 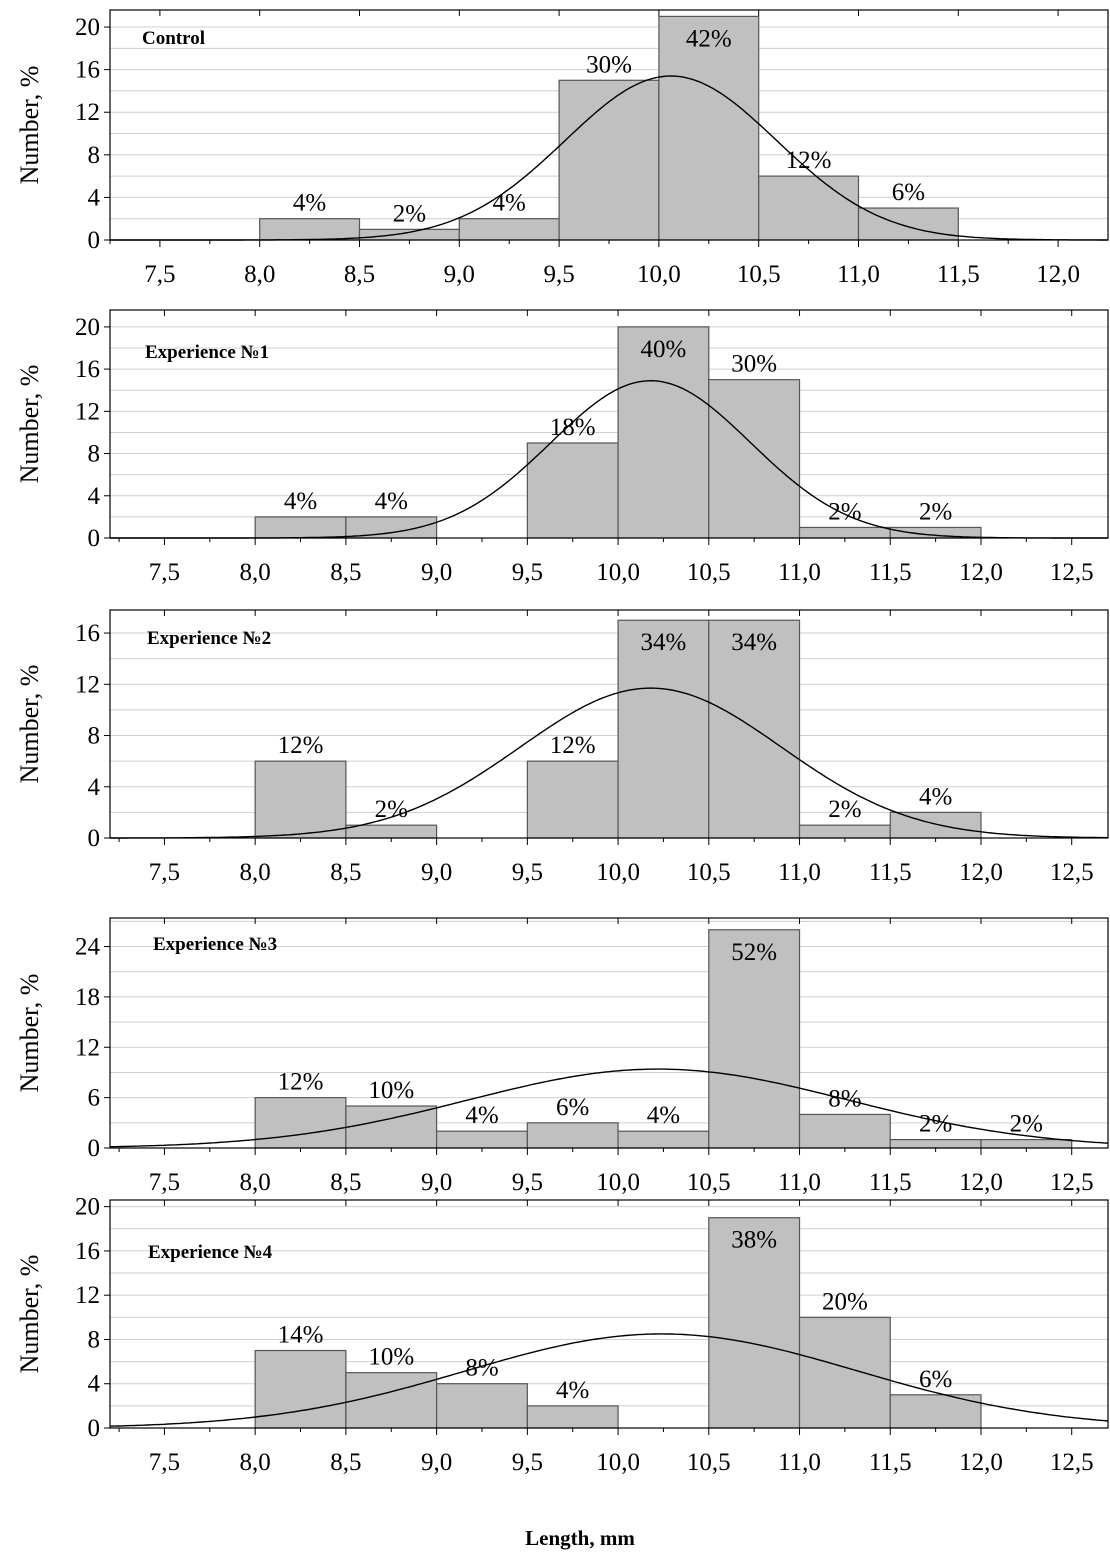 What do you see at coordinates (210, 1252) in the screenshot?
I see `panel-title: Experience №4` at bounding box center [210, 1252].